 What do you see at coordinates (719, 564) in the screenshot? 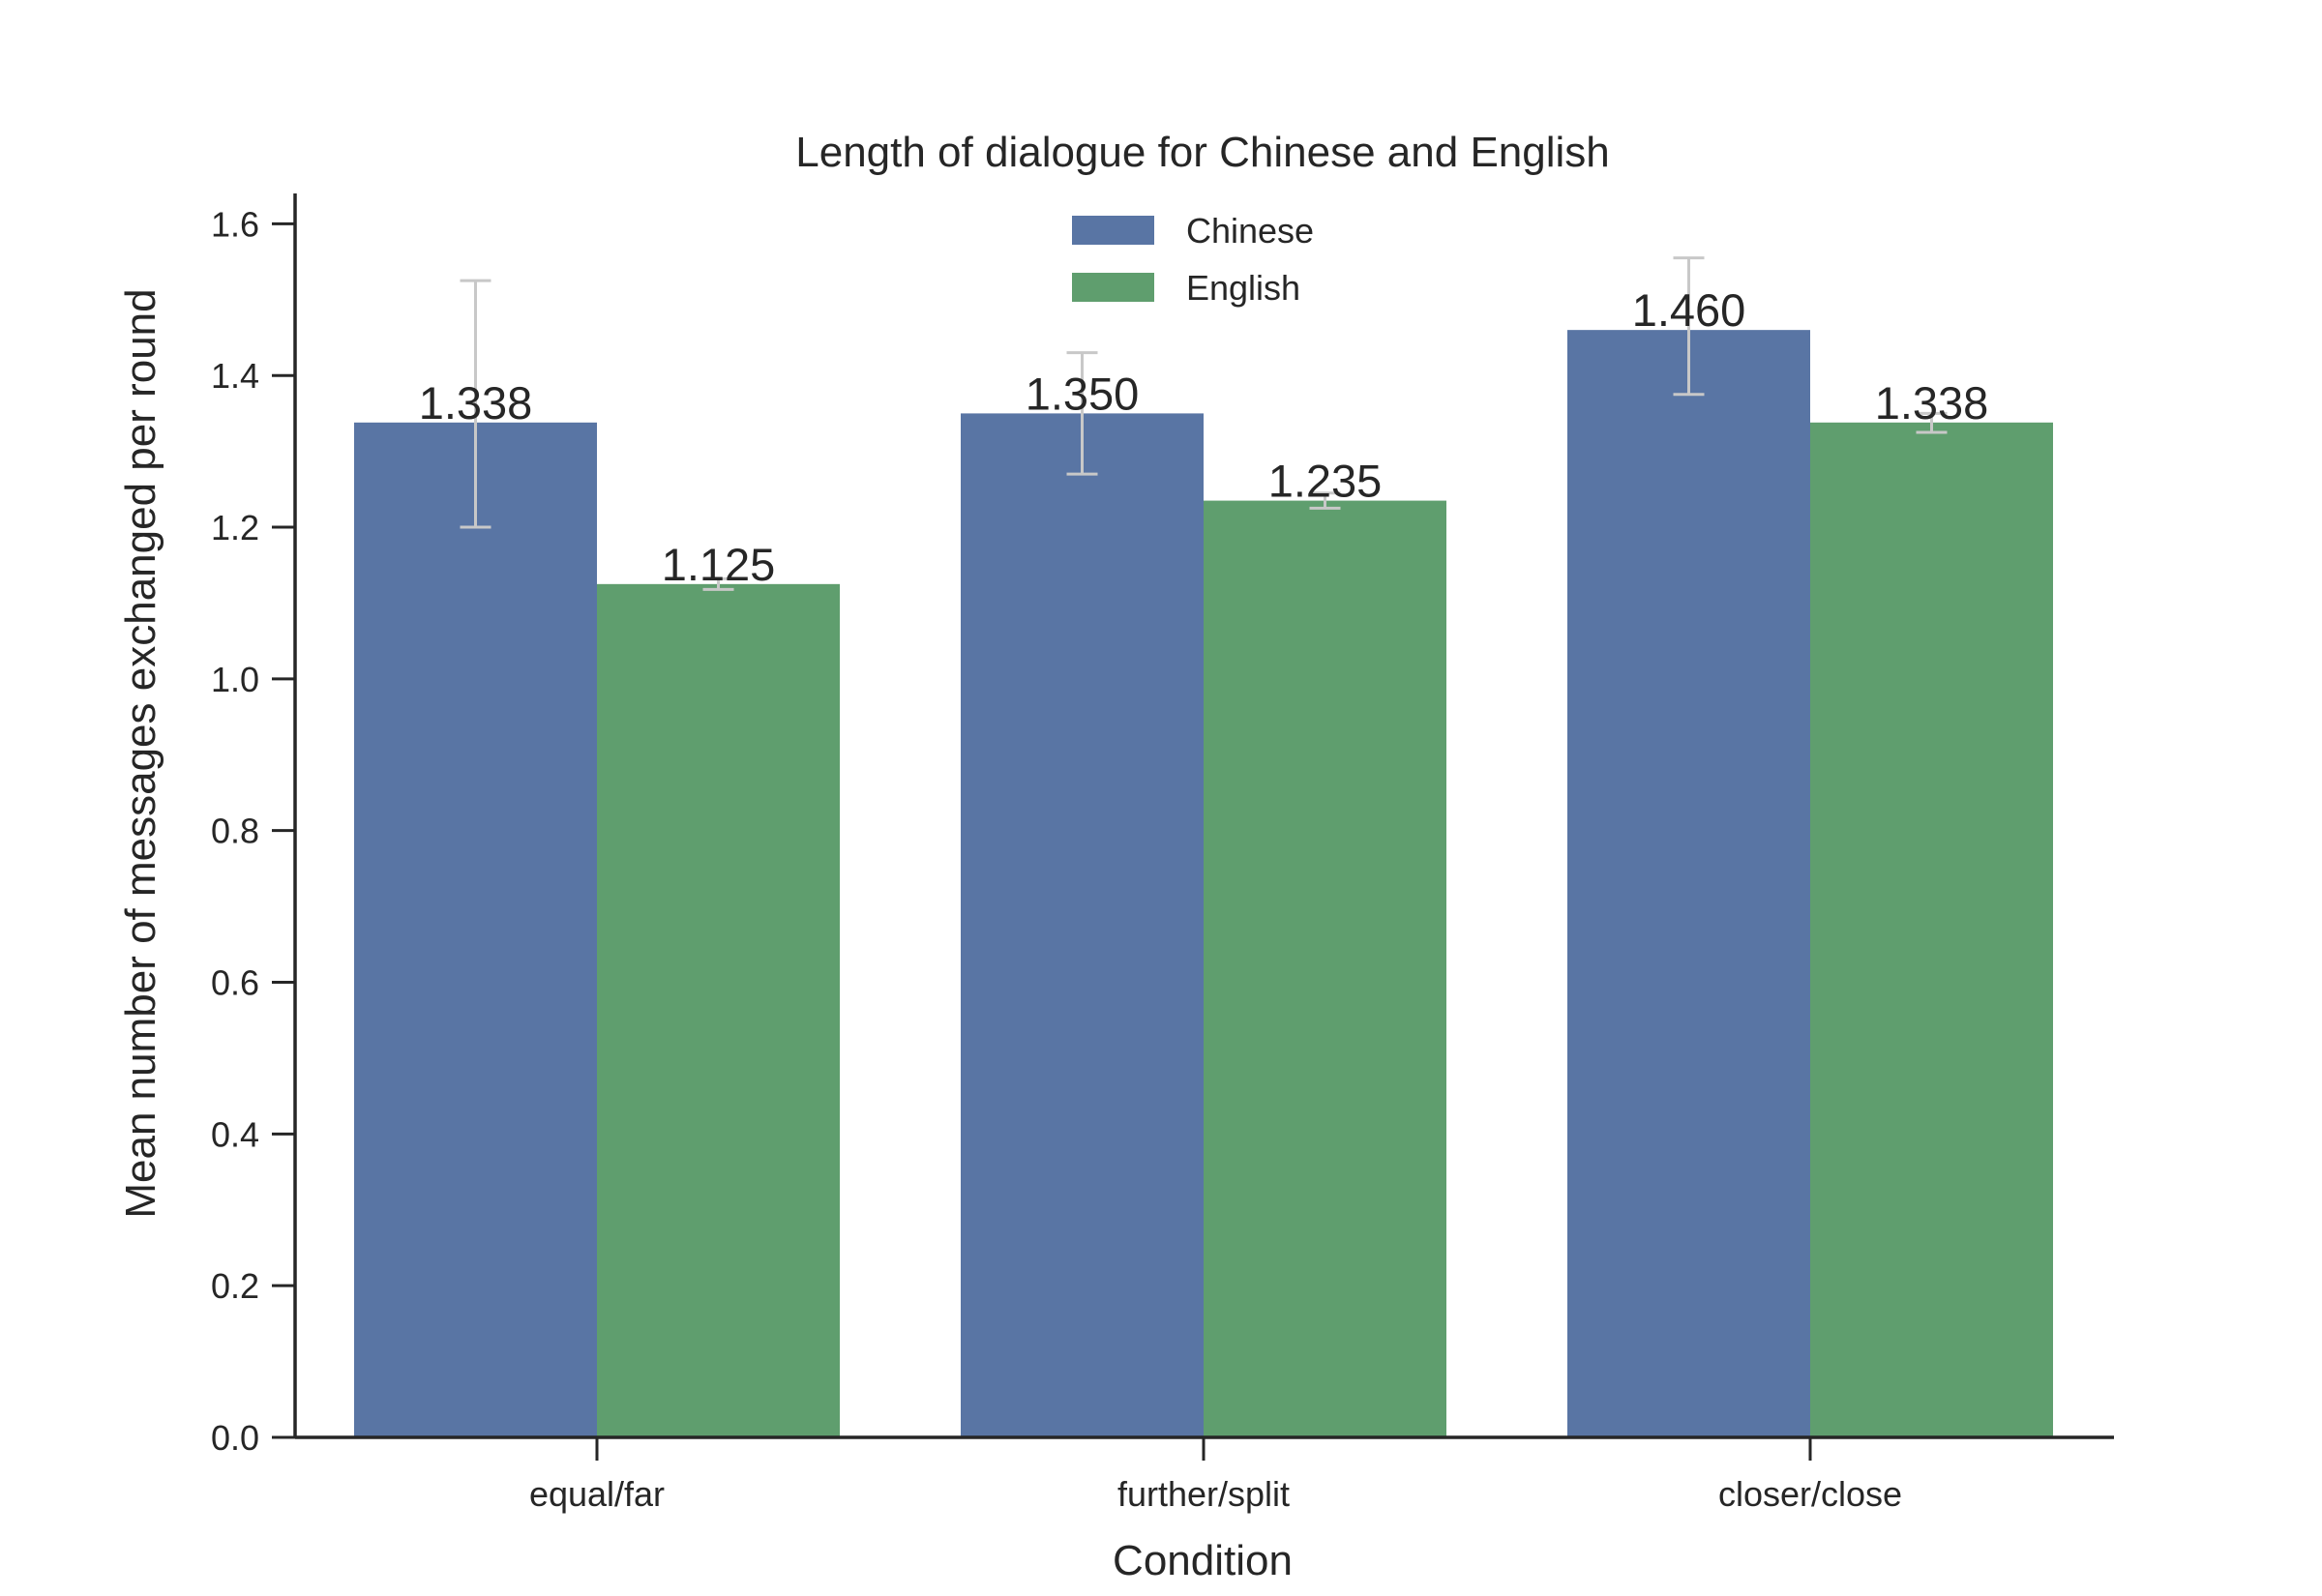
I see `data-label: 1.125` at bounding box center [719, 564].